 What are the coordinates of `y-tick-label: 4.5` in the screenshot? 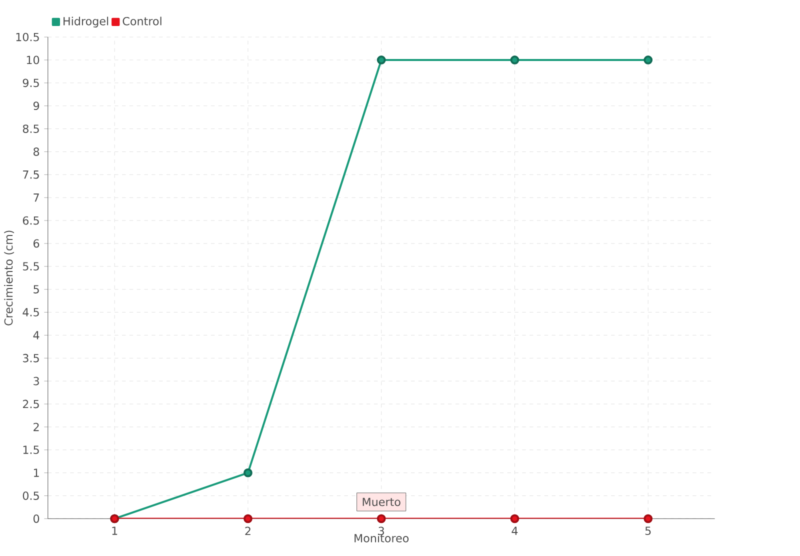 It's located at (30, 312).